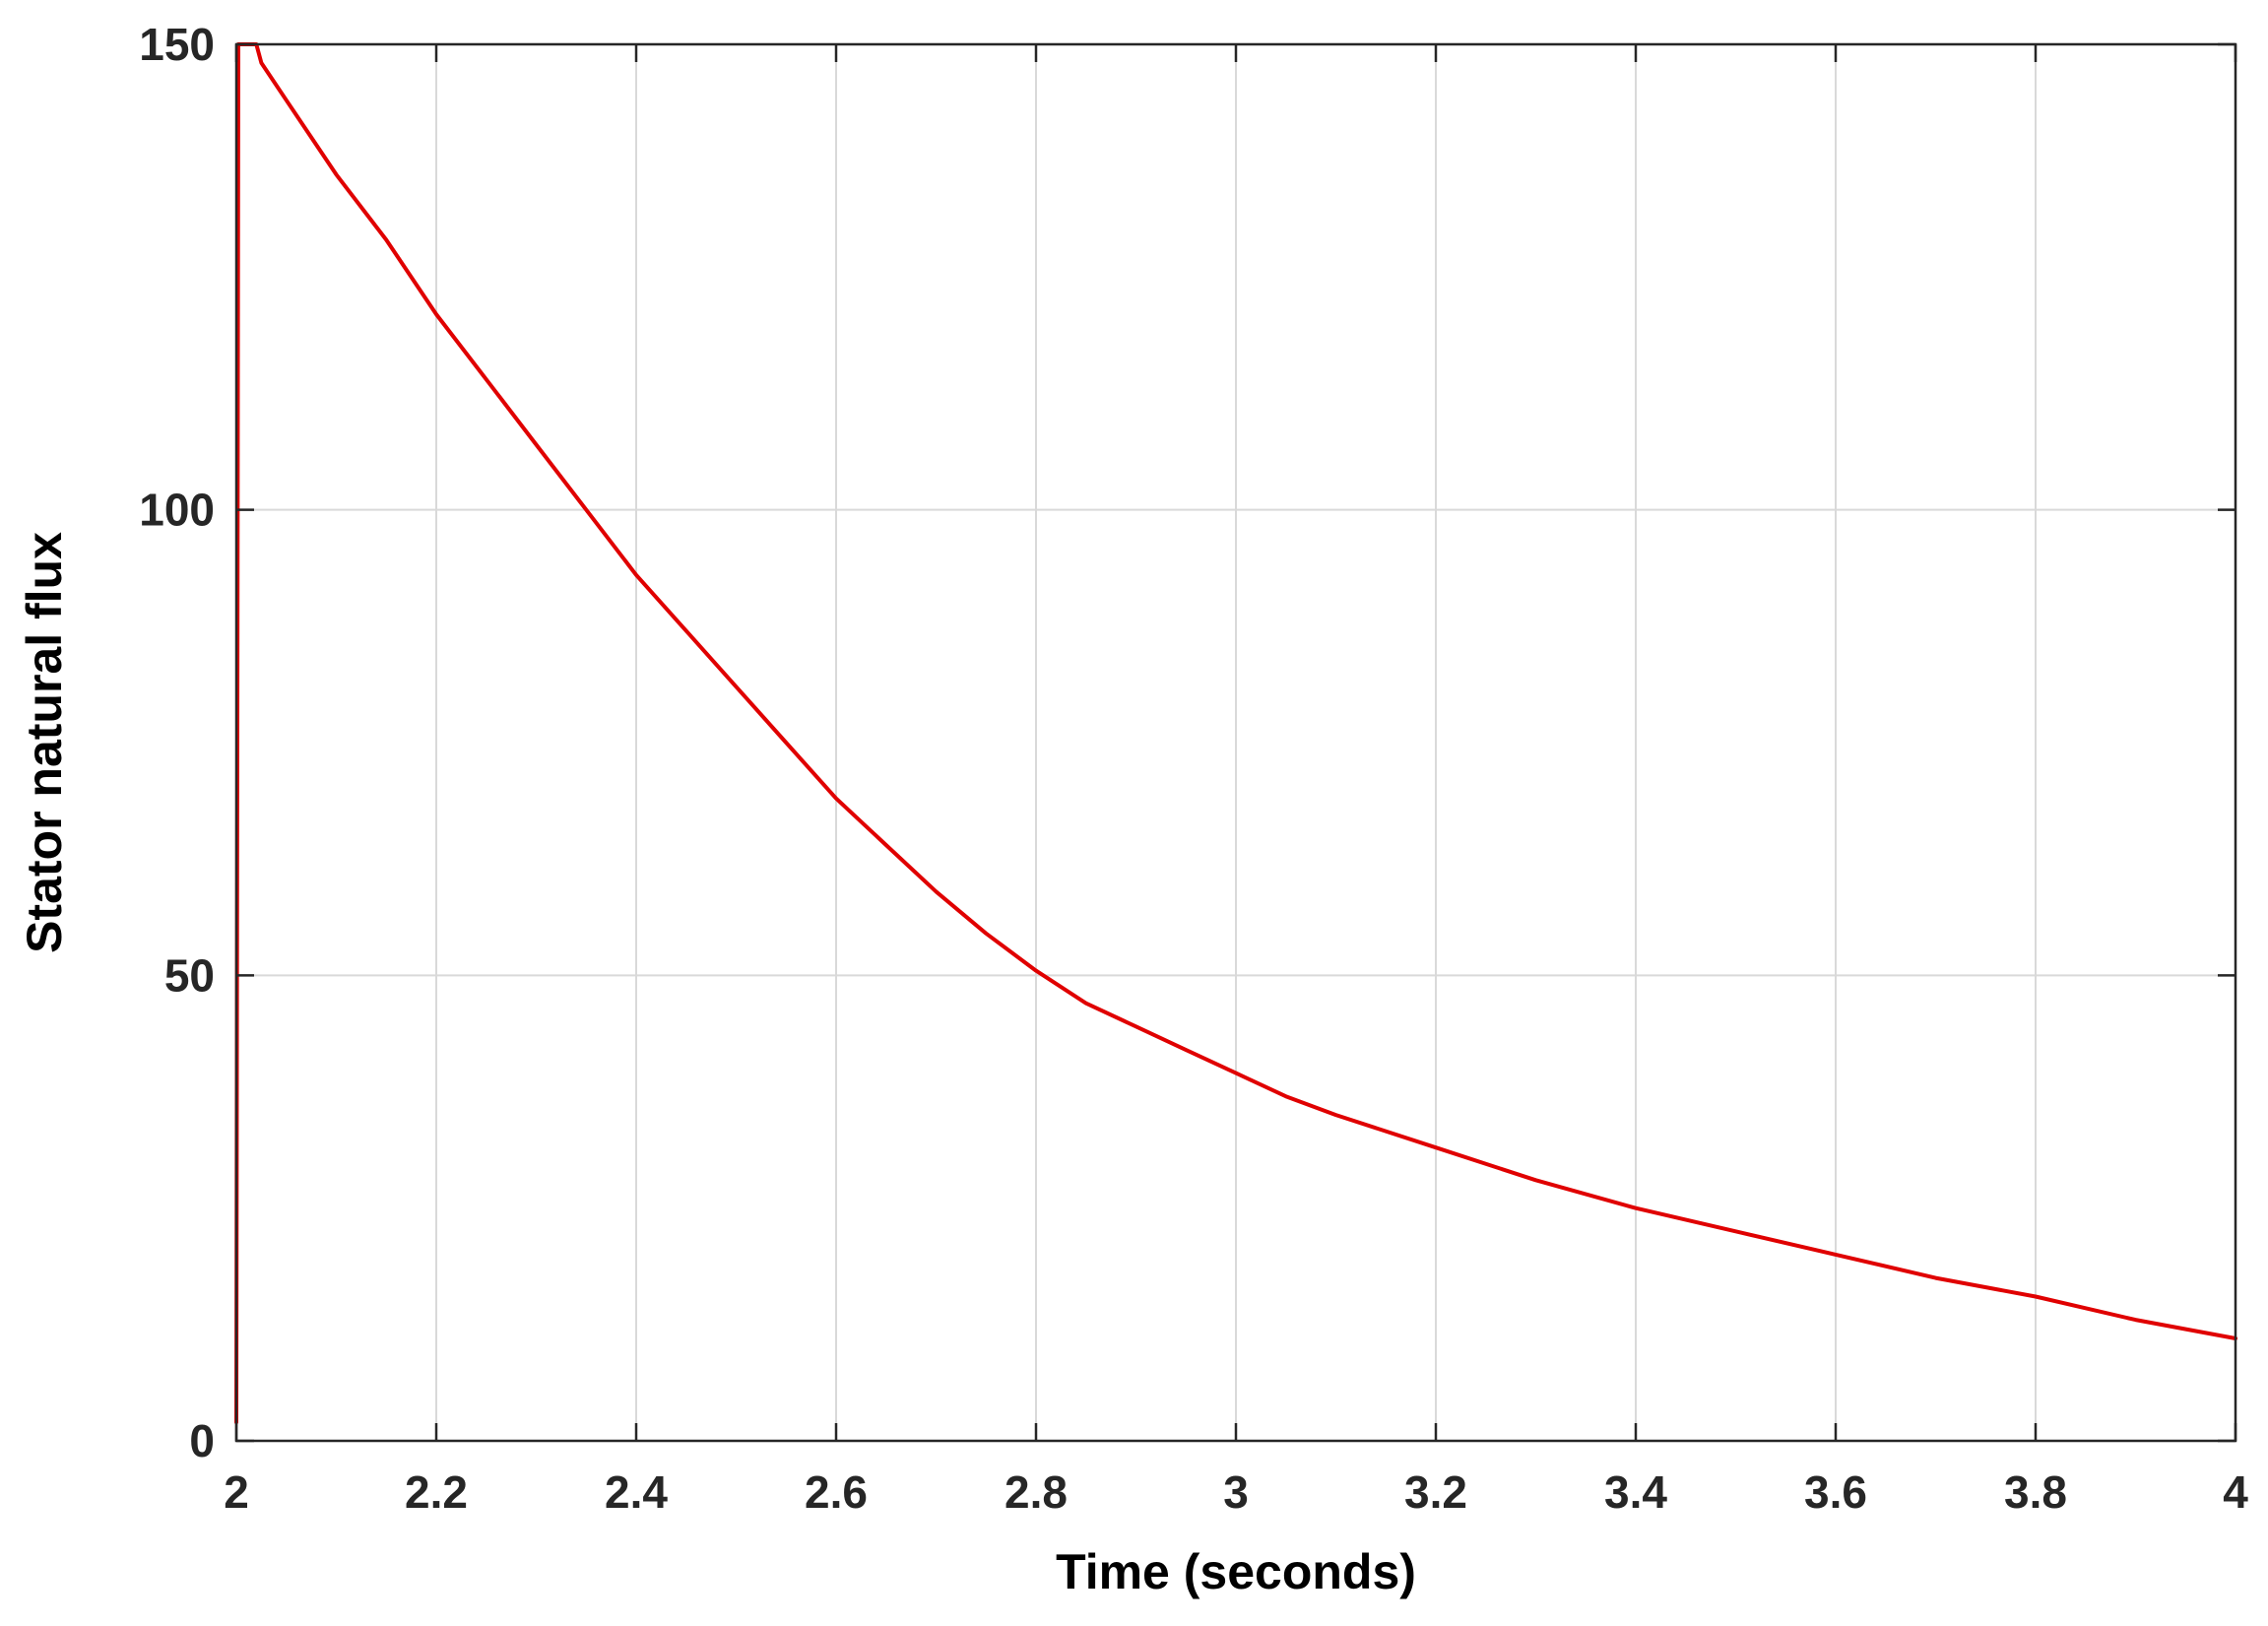  What do you see at coordinates (1836, 1492) in the screenshot?
I see `x-tick-label: 3.6` at bounding box center [1836, 1492].